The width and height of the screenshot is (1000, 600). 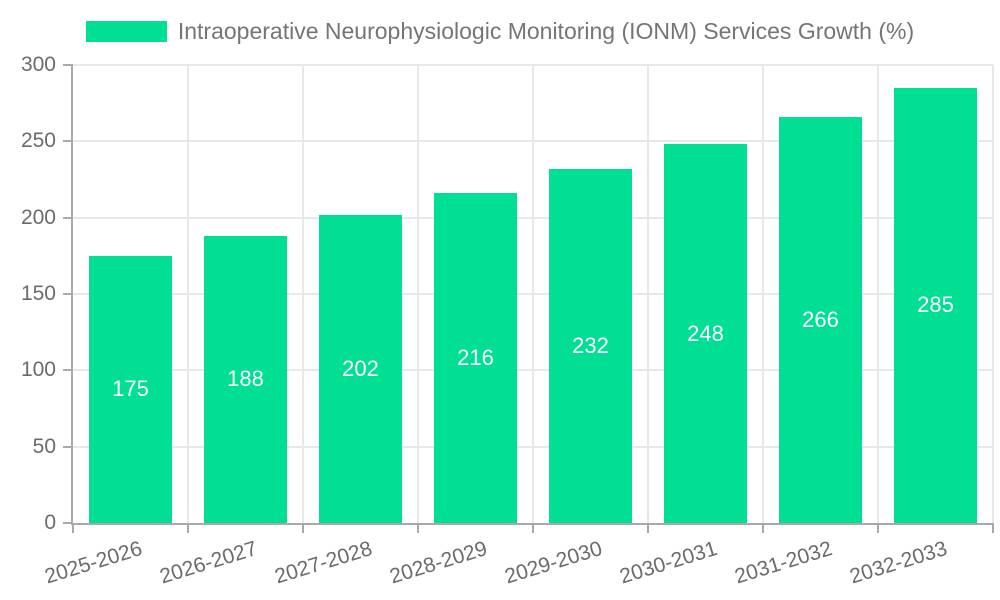 I want to click on y-axis-tick-label: 100, so click(x=38, y=370).